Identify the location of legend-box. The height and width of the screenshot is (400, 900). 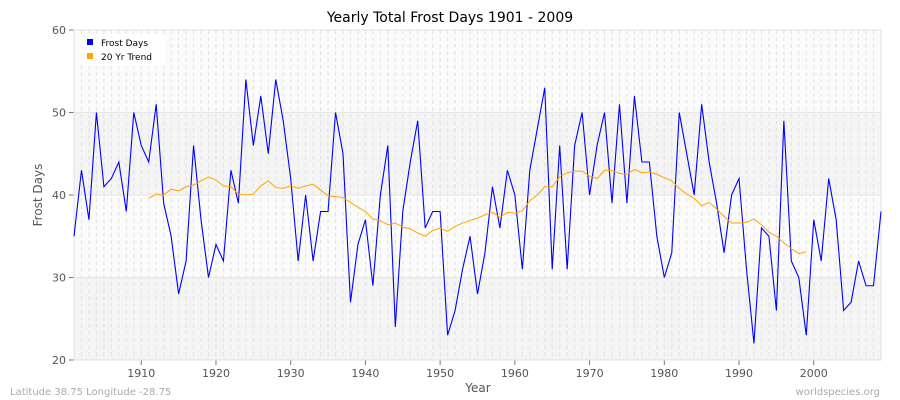
(123, 50).